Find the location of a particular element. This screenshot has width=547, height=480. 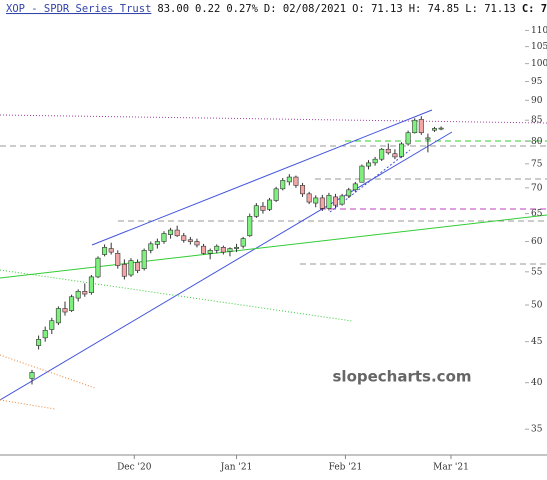

quote-item: O: 71.13 is located at coordinates (377, 9).